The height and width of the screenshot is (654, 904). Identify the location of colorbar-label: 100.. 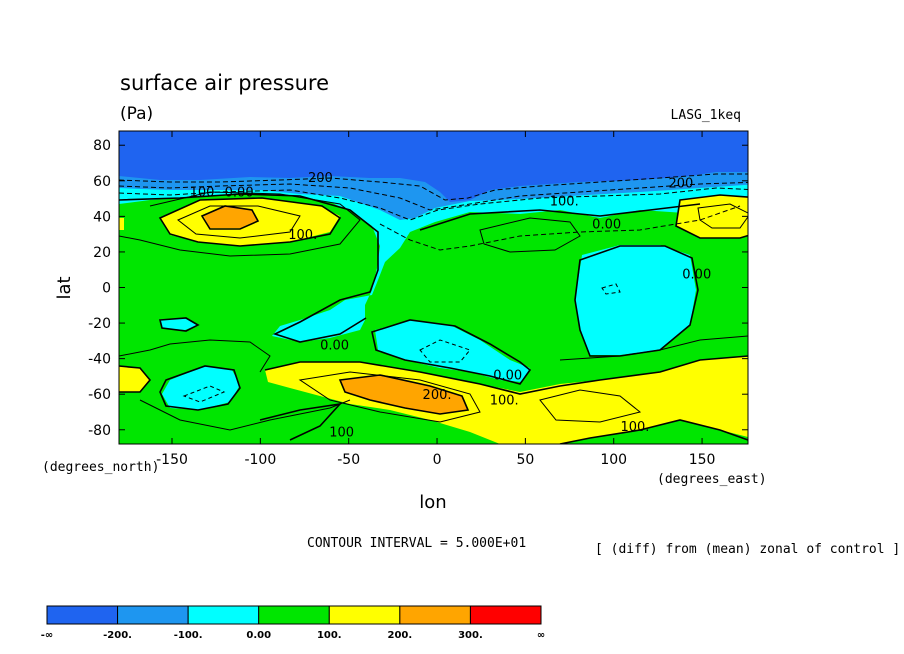
(329, 635).